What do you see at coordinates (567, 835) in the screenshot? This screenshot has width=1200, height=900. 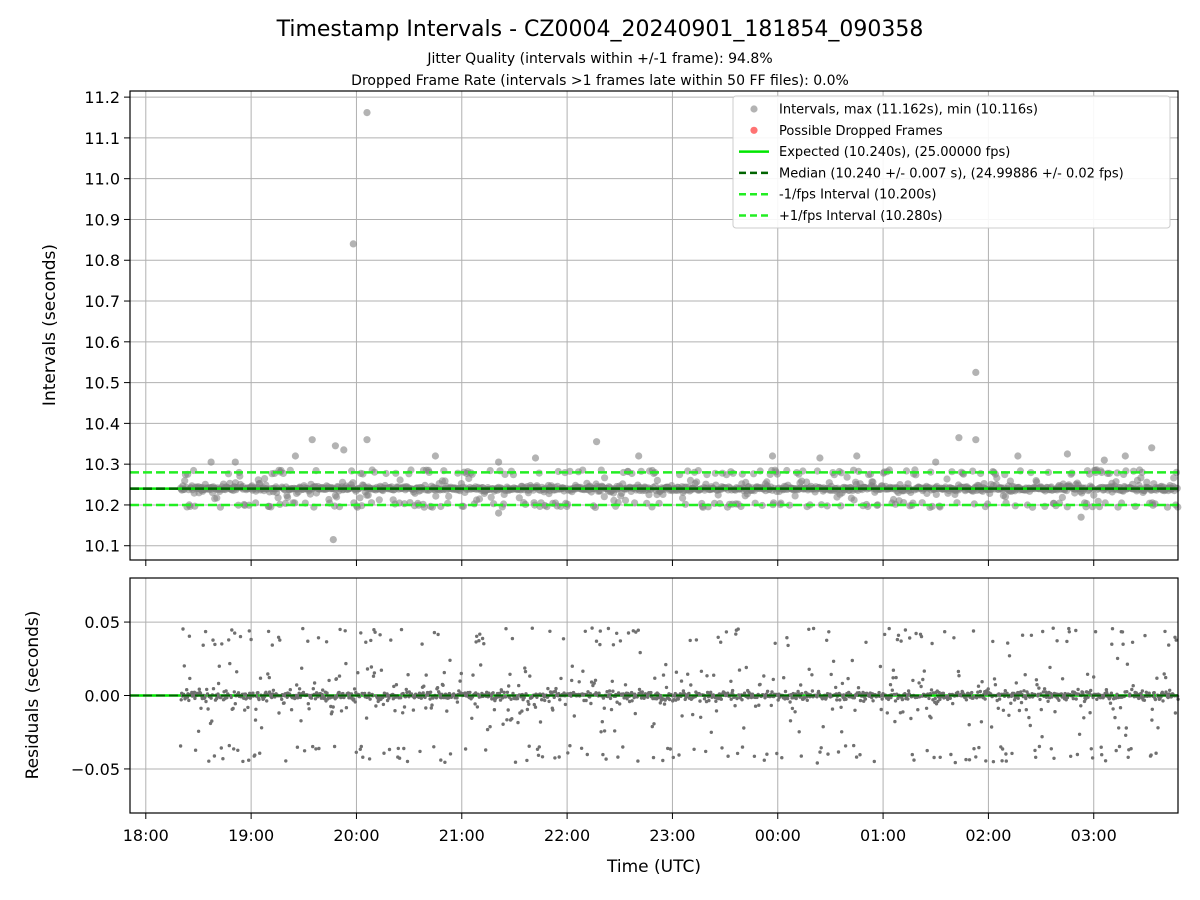 I see `x-tick-label: 22:00` at bounding box center [567, 835].